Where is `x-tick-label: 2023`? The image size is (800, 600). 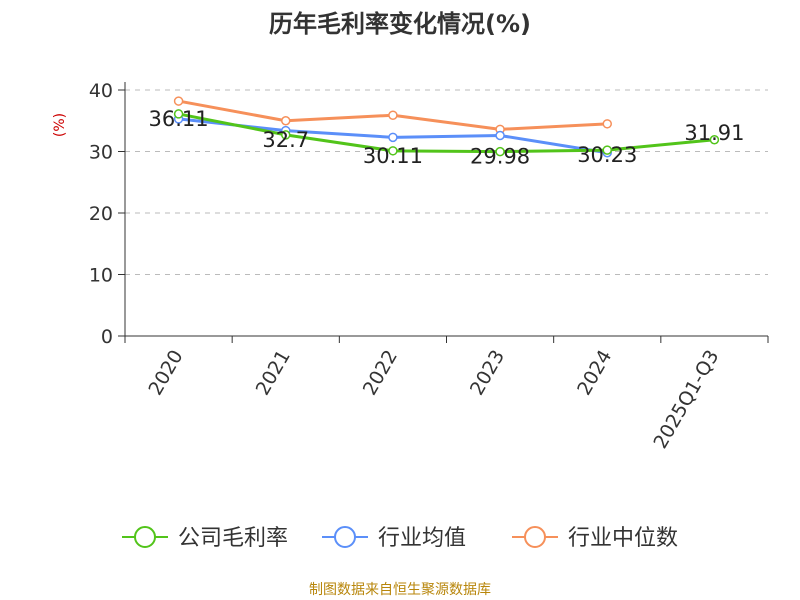 x-tick-label: 2023 is located at coordinates (487, 372).